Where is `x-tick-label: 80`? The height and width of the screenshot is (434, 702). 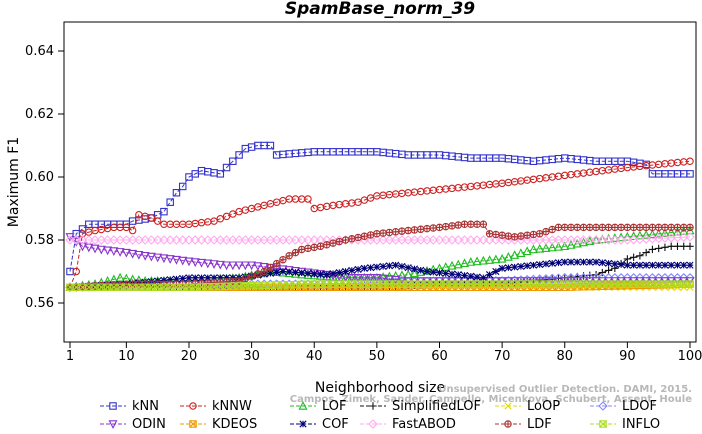
x-tick-label: 80 is located at coordinates (564, 356).